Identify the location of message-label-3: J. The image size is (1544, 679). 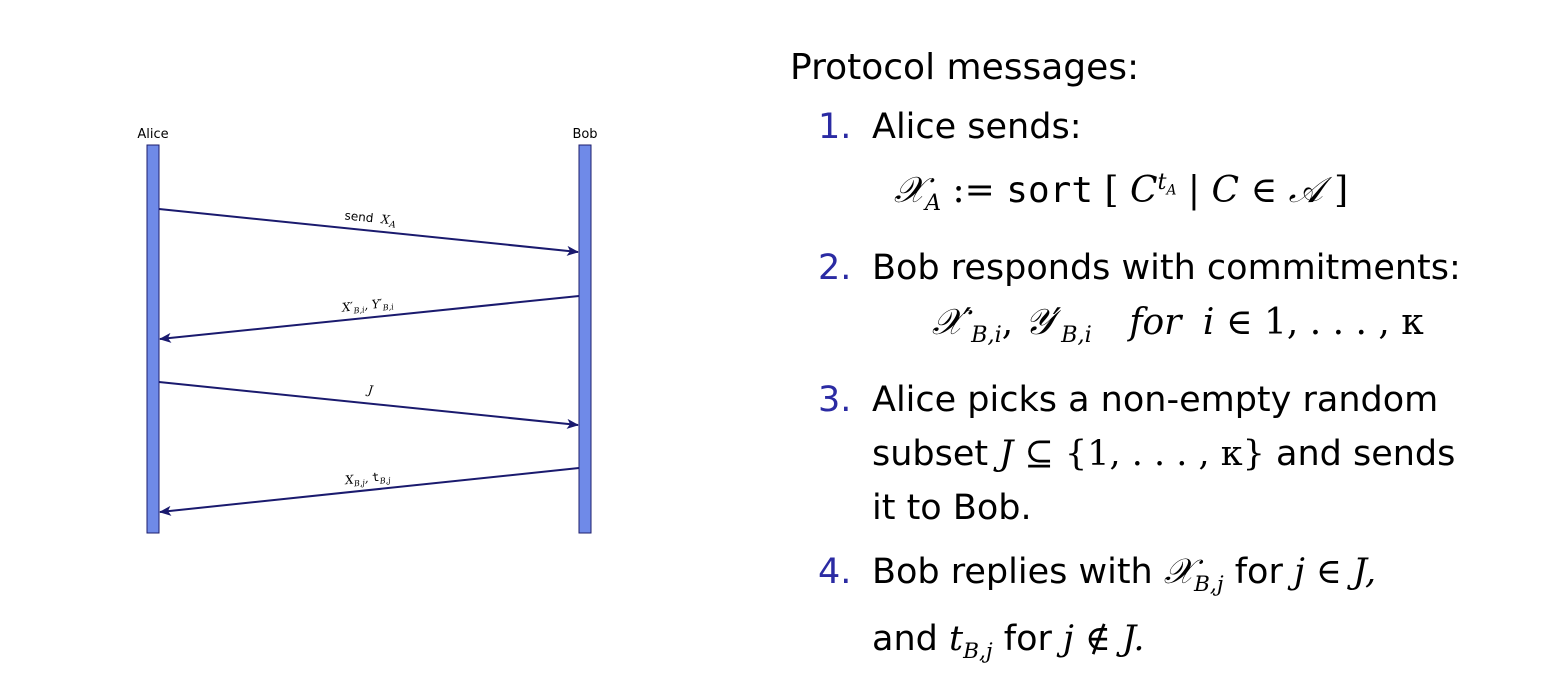
(369, 390).